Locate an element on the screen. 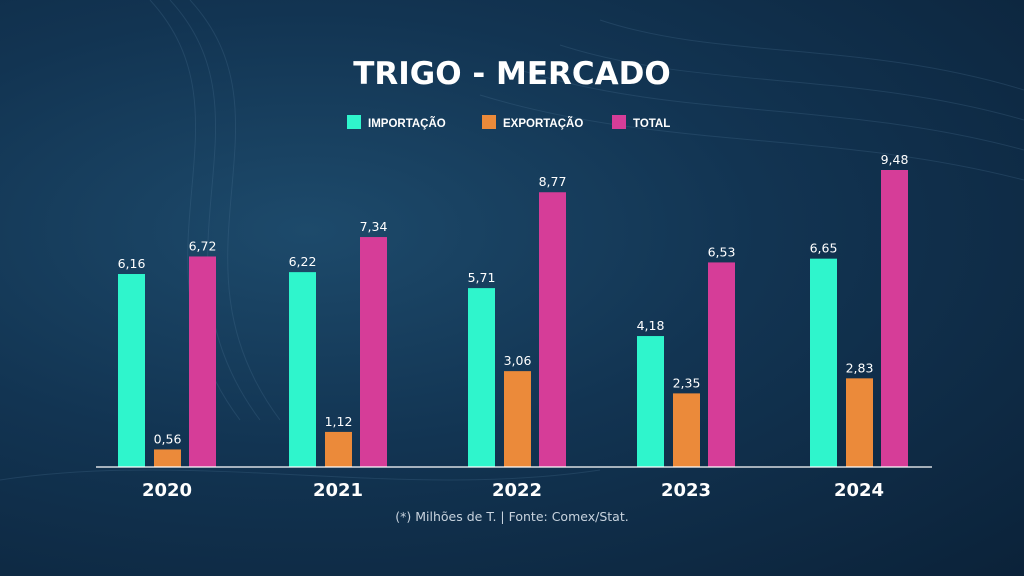 The image size is (1024, 576). bar-importao-2023 is located at coordinates (650, 401).